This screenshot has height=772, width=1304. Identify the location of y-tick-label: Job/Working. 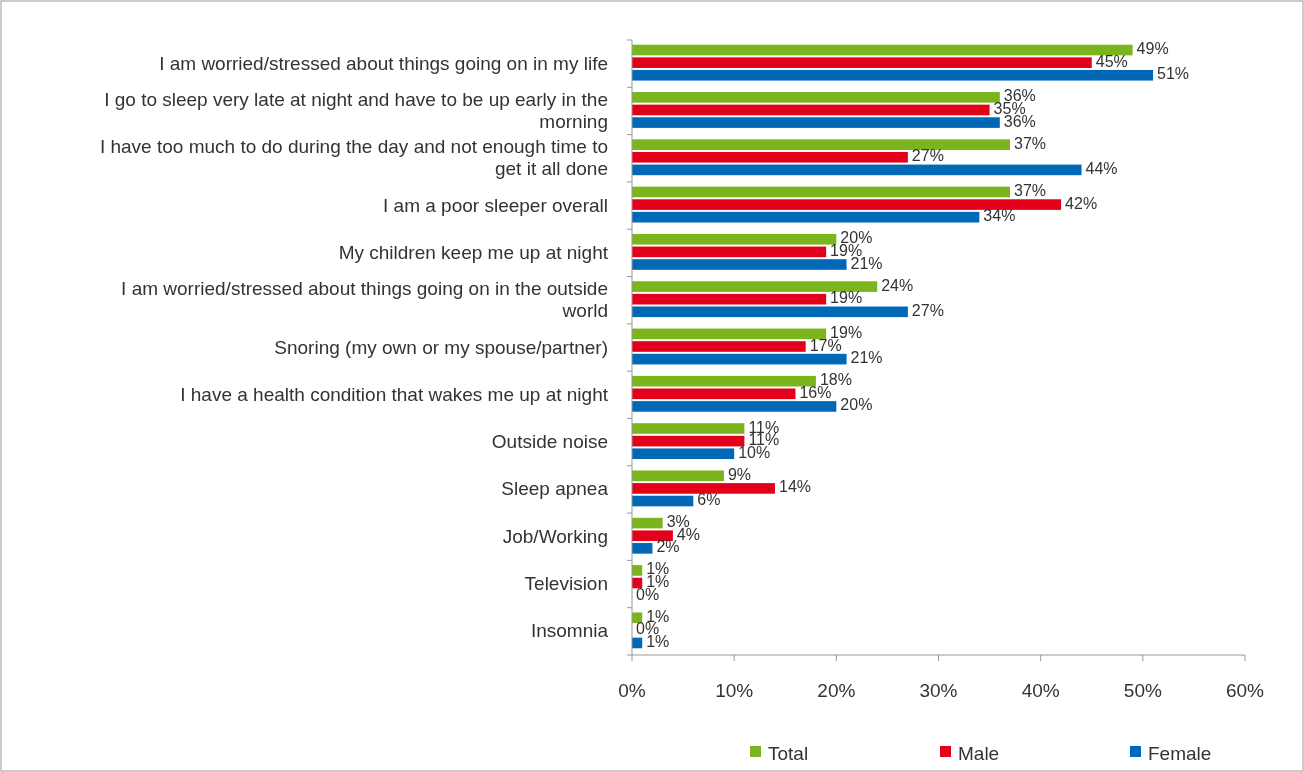
(555, 536).